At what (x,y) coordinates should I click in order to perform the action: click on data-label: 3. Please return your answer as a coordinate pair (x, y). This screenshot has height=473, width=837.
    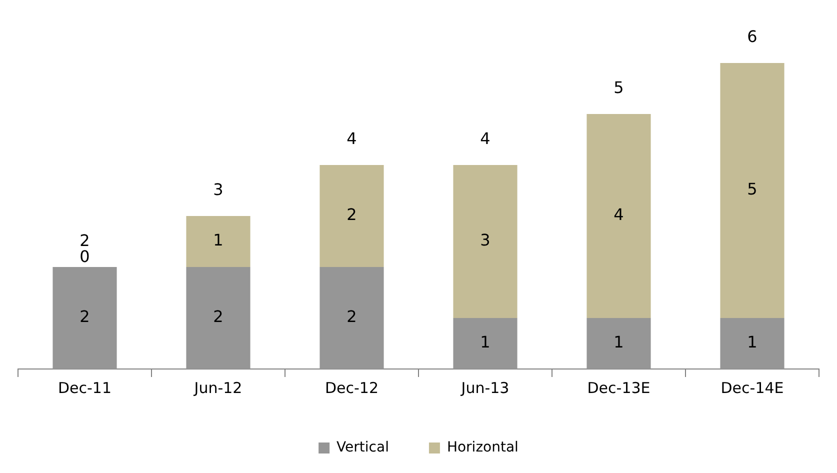
    Looking at the image, I should click on (485, 240).